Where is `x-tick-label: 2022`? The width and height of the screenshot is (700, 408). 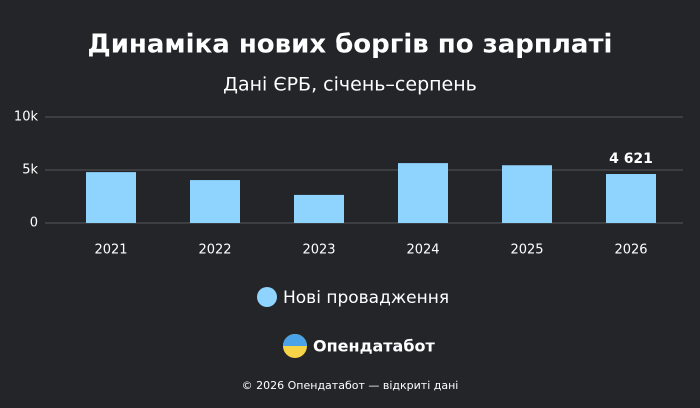
x-tick-label: 2022 is located at coordinates (214, 250).